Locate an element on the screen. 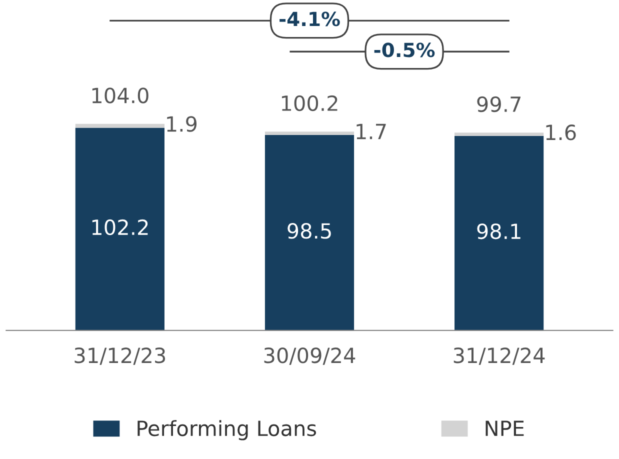  data-label: 1.6 is located at coordinates (561, 132).